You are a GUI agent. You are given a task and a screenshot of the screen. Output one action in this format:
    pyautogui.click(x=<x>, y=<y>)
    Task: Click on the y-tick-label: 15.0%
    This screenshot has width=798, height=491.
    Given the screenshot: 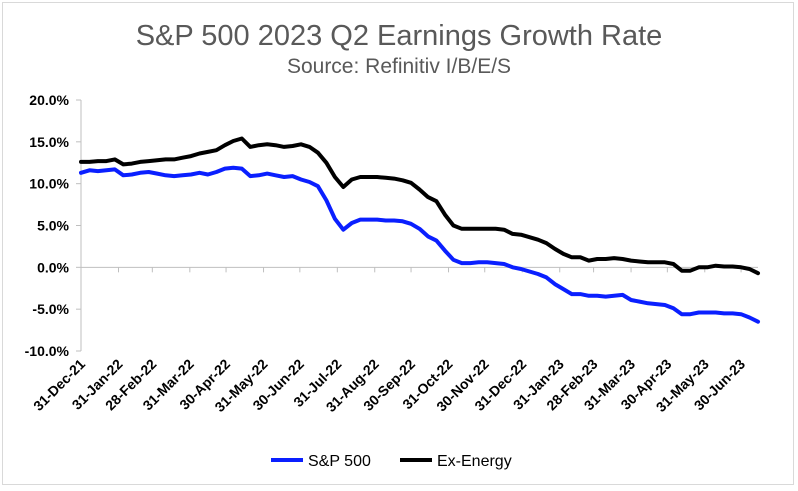 What is the action you would take?
    pyautogui.click(x=49, y=142)
    